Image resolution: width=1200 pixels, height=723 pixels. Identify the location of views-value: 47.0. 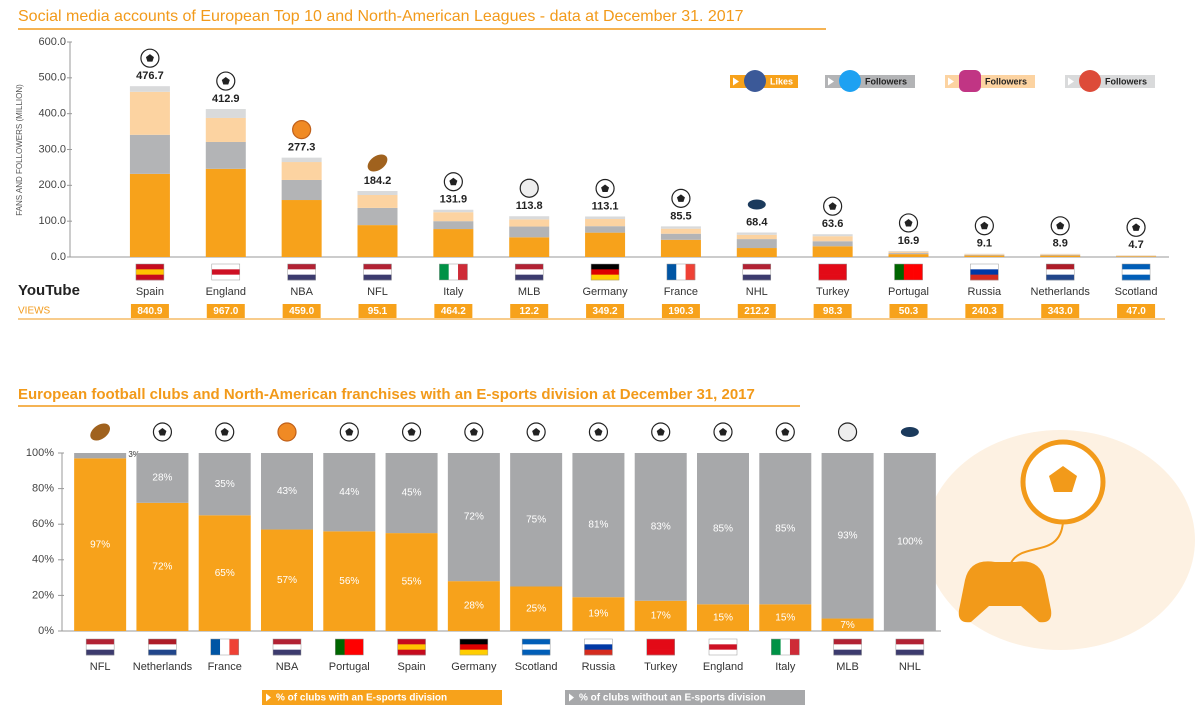
(1136, 311).